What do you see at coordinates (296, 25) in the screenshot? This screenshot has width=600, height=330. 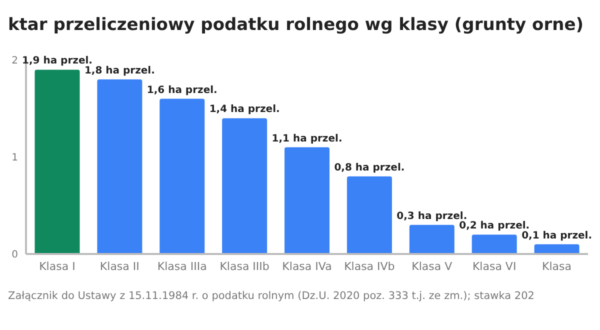 I see `chart-title: ktar przeliczeniowy podatku rolnego wg klasy (grunty orne)` at bounding box center [296, 25].